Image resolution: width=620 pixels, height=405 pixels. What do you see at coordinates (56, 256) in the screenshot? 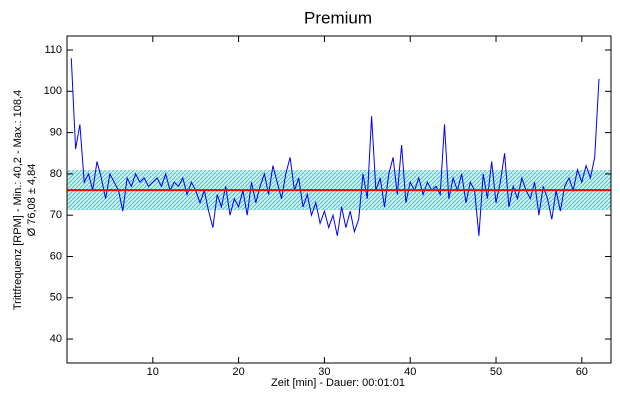
I see `y-tick-label: 60` at bounding box center [56, 256].